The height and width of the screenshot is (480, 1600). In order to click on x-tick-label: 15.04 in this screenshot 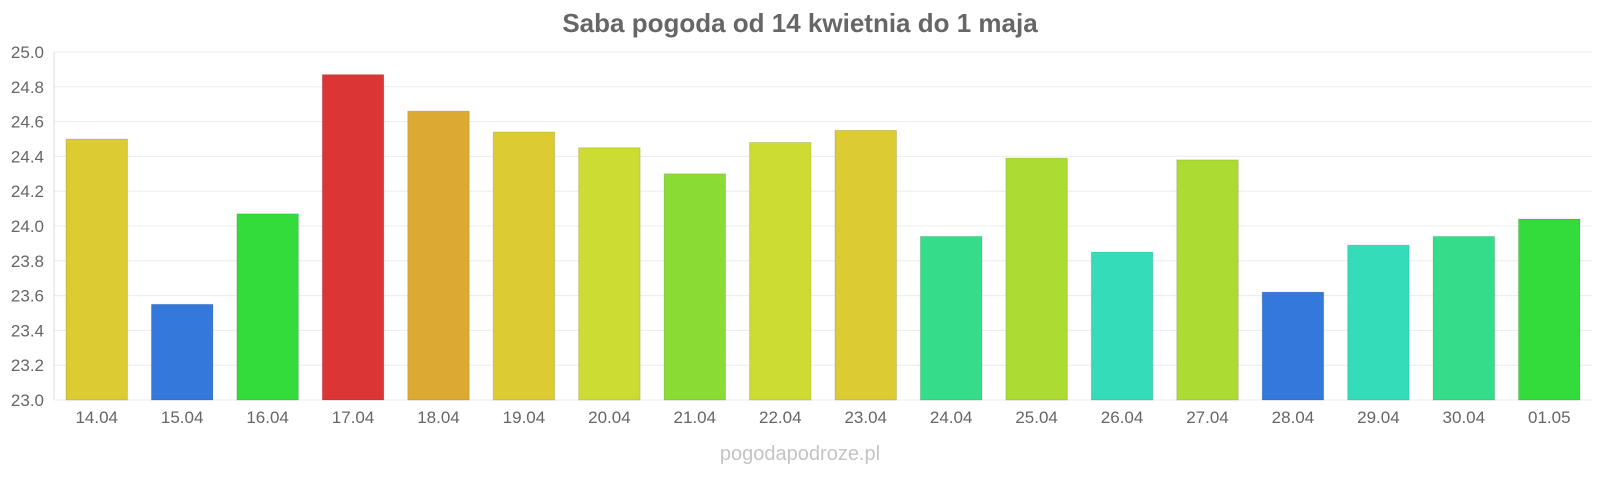, I will do `click(182, 417)`.